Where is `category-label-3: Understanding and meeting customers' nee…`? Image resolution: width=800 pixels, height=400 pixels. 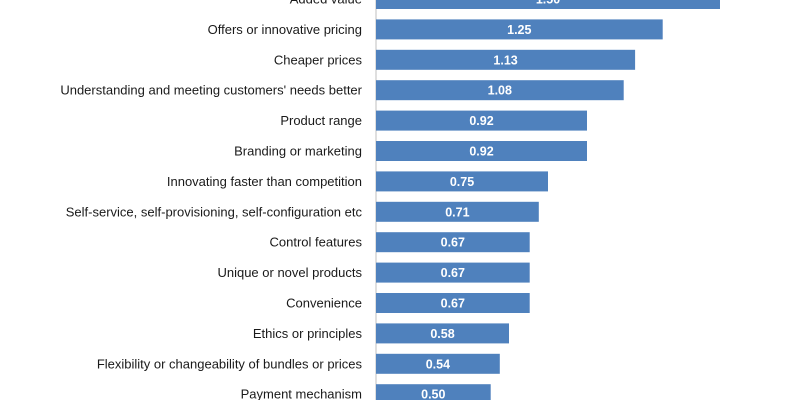
category-label-3: Understanding and meeting customers' nee… is located at coordinates (211, 90).